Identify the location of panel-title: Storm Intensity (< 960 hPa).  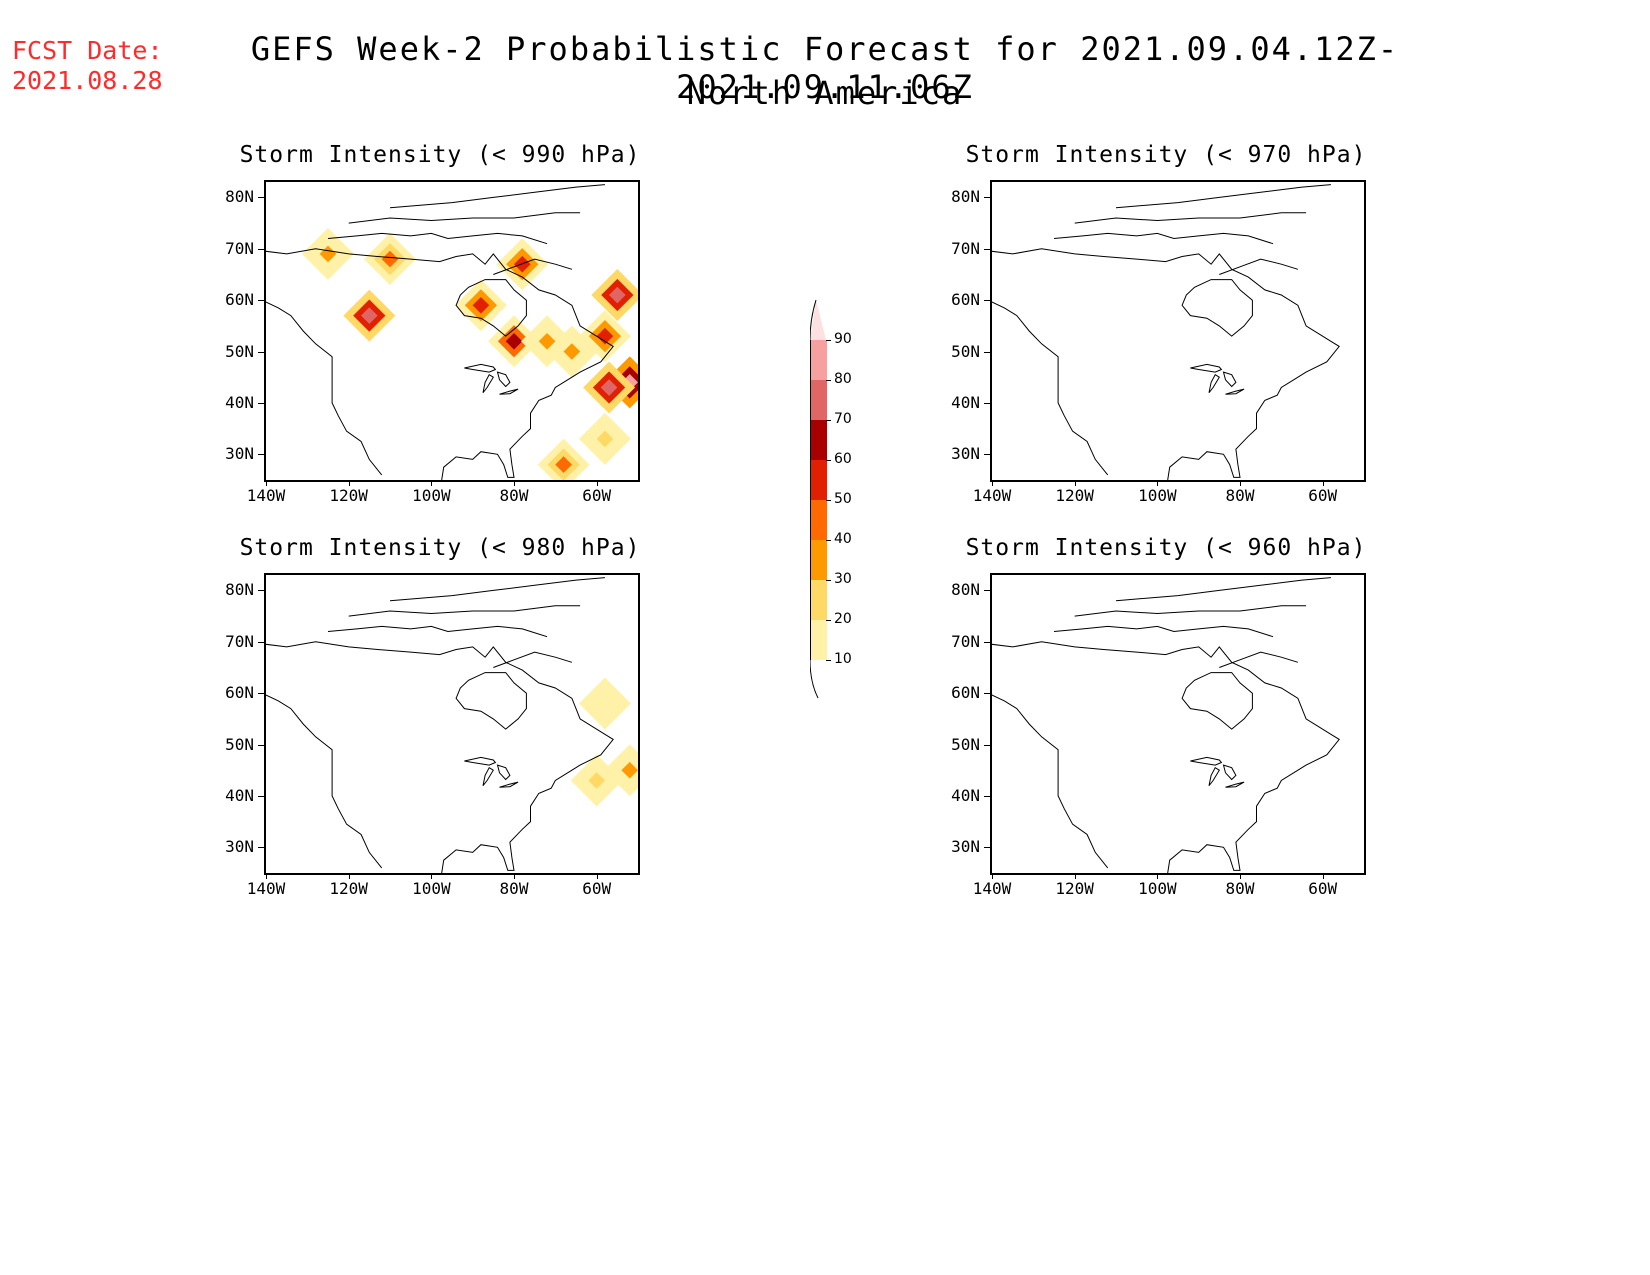
(1166, 548).